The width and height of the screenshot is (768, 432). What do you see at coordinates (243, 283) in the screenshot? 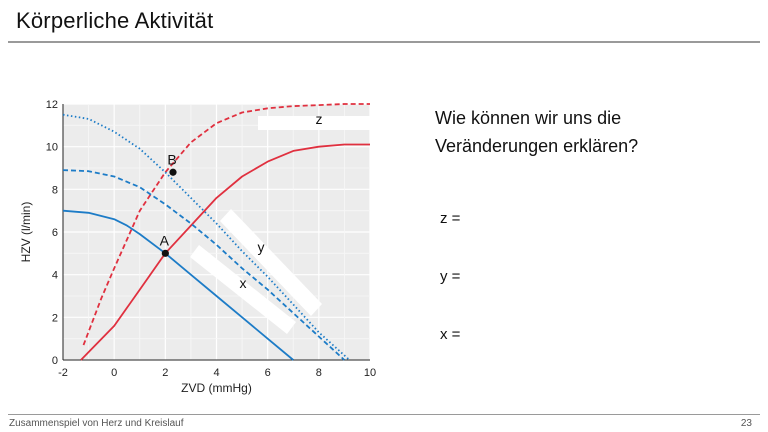
I see `annotation-x: x` at bounding box center [243, 283].